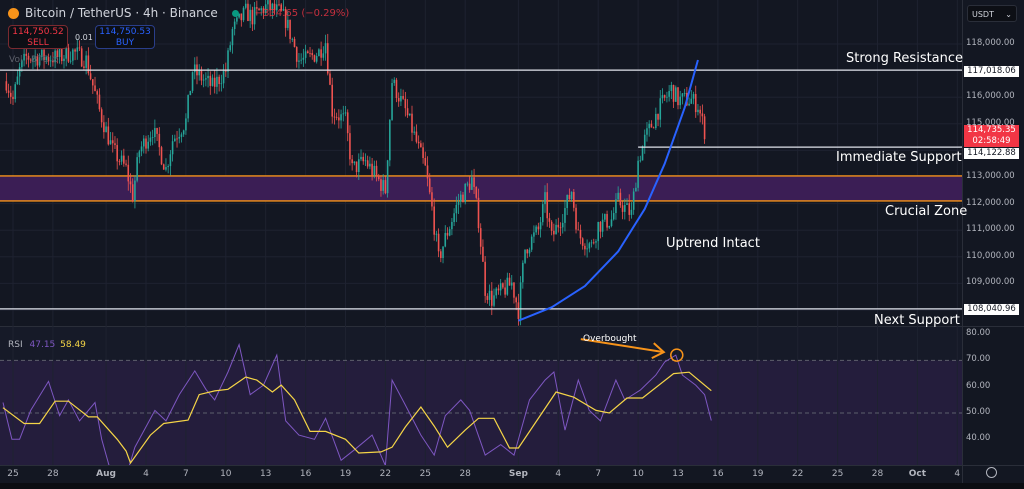 This screenshot has height=489, width=1024. What do you see at coordinates (38, 37) in the screenshot?
I see `sell-button: 114,750.52 SELL` at bounding box center [38, 37].